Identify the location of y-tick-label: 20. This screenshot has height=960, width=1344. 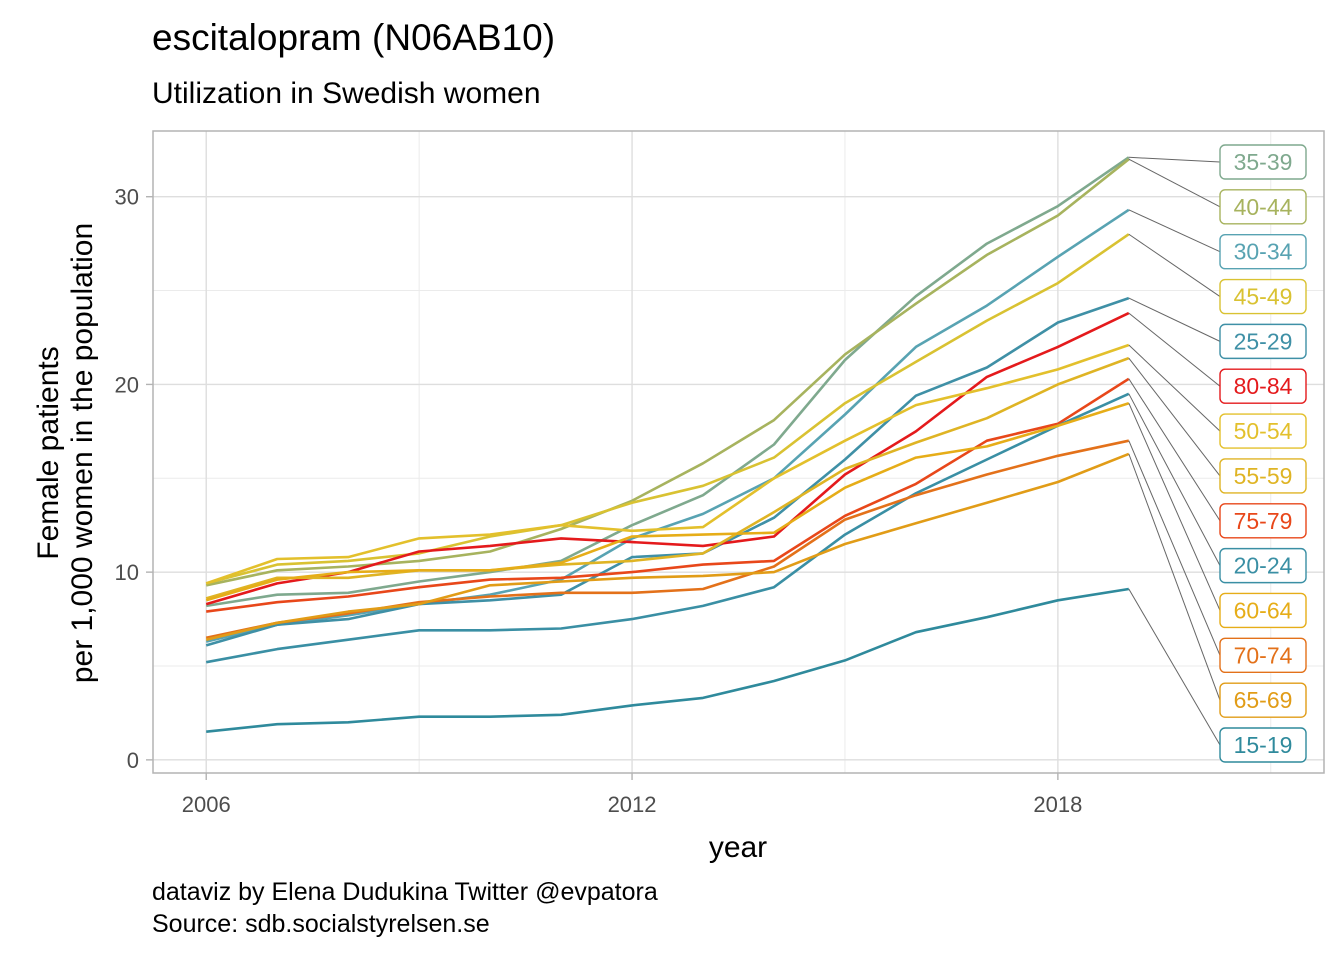
(127, 384).